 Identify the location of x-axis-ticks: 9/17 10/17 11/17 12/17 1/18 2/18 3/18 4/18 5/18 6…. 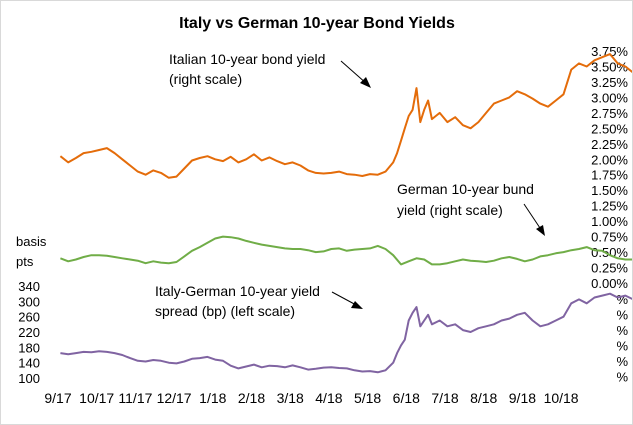
(311, 398).